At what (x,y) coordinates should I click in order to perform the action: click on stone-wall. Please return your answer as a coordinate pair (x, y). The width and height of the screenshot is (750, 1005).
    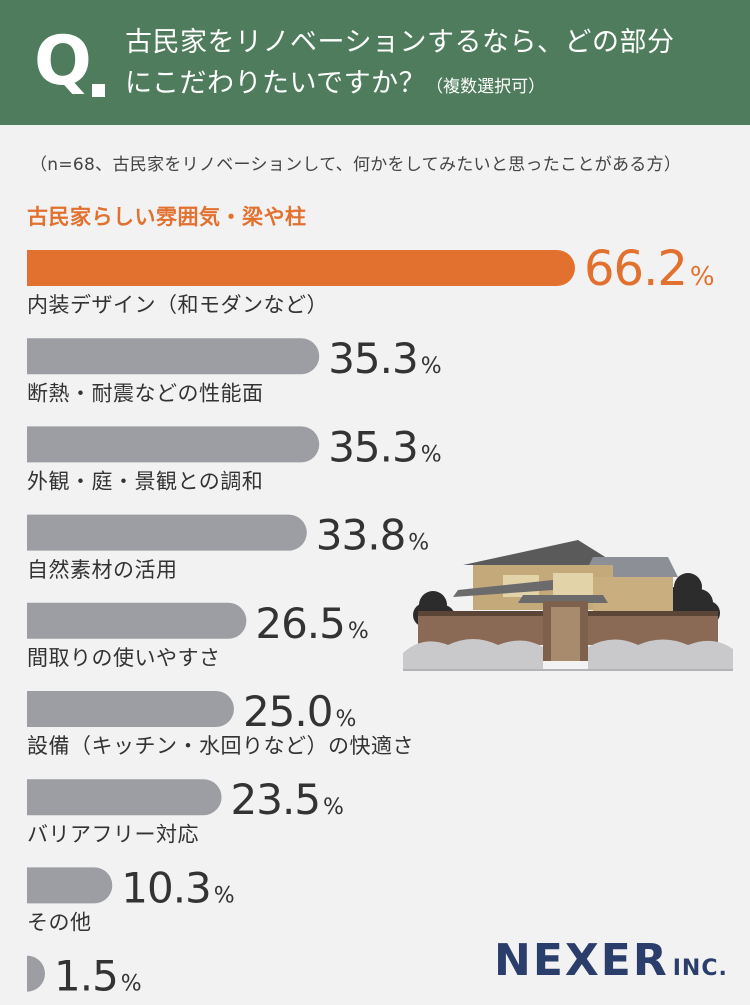
    Looking at the image, I should click on (568, 655).